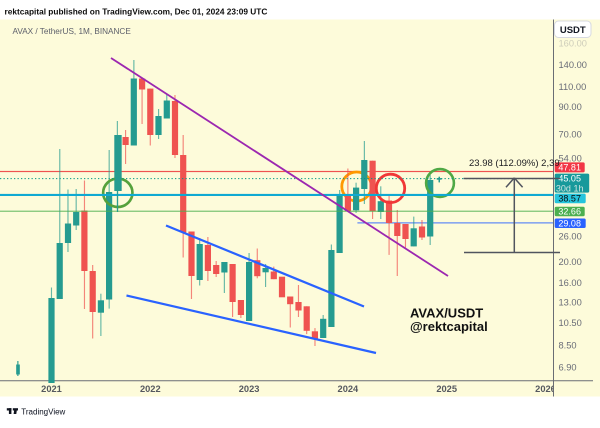  What do you see at coordinates (569, 199) in the screenshot?
I see `svg-text: 38.57` at bounding box center [569, 199].